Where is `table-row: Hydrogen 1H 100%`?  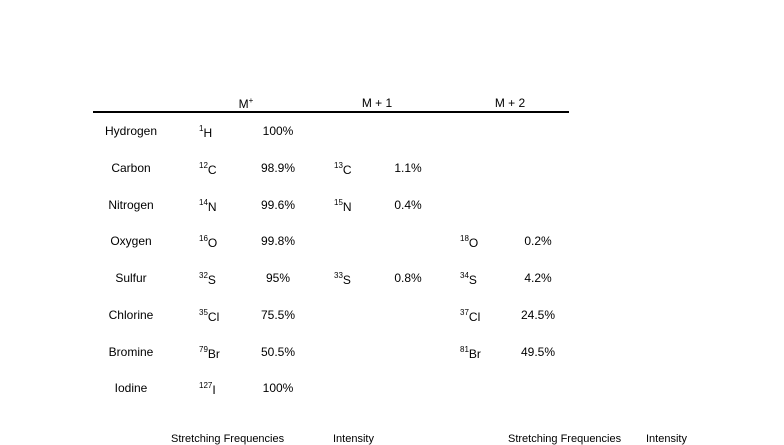
table-row: Hydrogen 1H 100% is located at coordinates (392, 132).